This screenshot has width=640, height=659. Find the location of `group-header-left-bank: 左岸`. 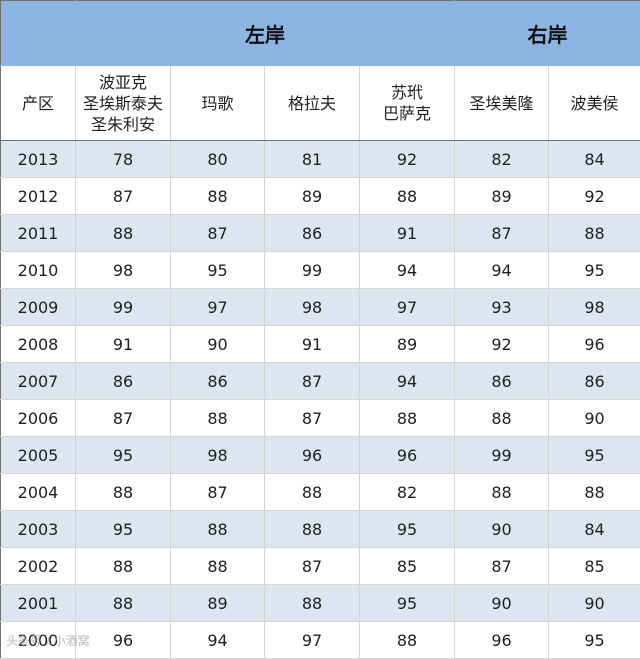

group-header-left-bank: 左岸 is located at coordinates (265, 33).